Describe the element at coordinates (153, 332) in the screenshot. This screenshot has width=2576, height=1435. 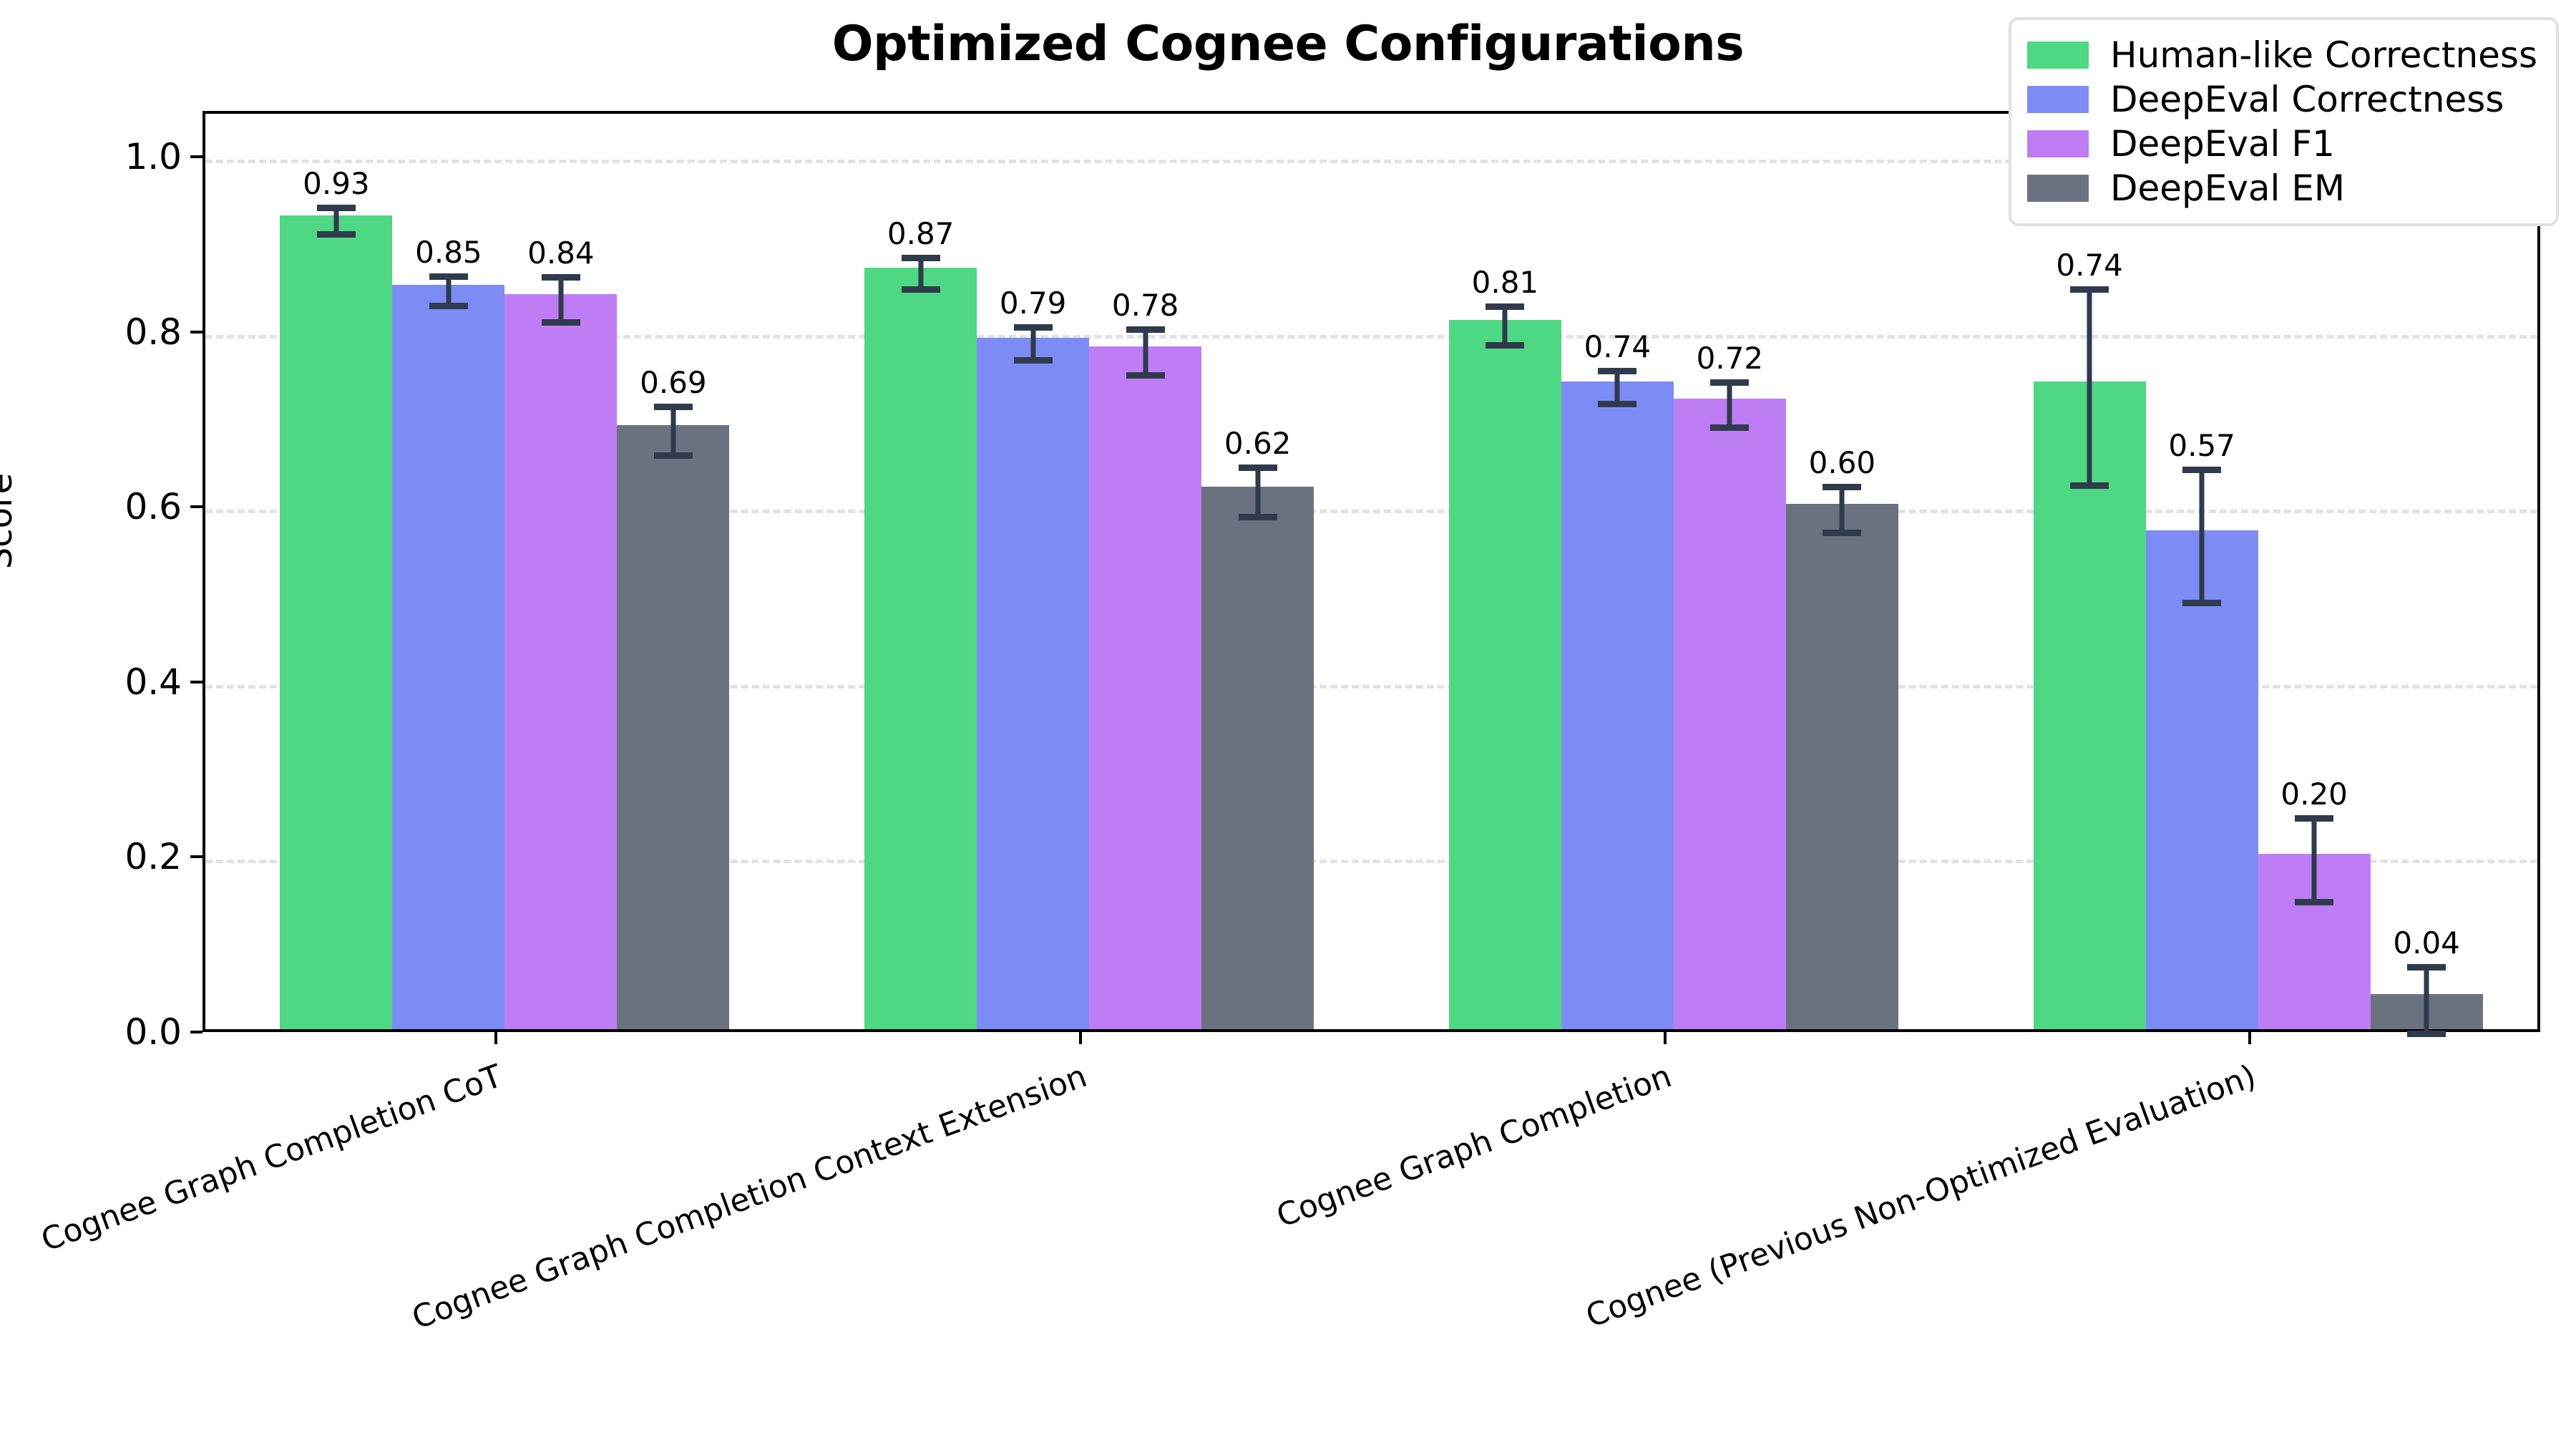
I see `y-tick-label: 0.8` at that location.